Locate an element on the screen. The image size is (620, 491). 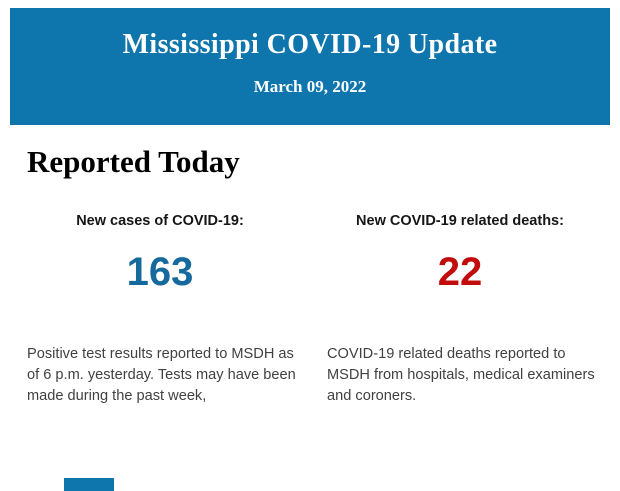
report-date: March 09, 2022 is located at coordinates (310, 86).